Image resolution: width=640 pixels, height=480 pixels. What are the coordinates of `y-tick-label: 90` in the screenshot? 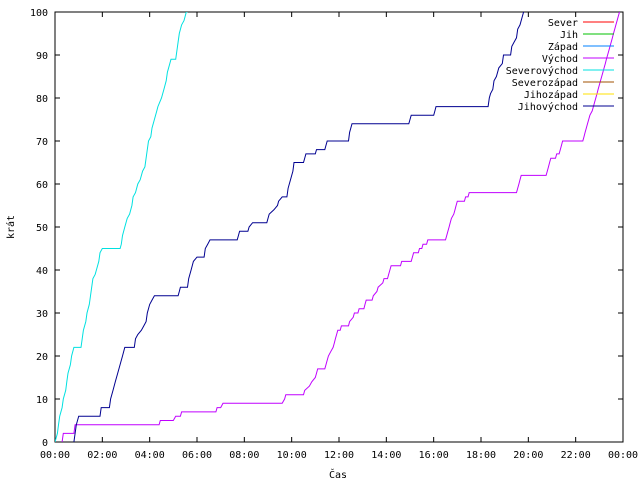 It's located at (42, 56).